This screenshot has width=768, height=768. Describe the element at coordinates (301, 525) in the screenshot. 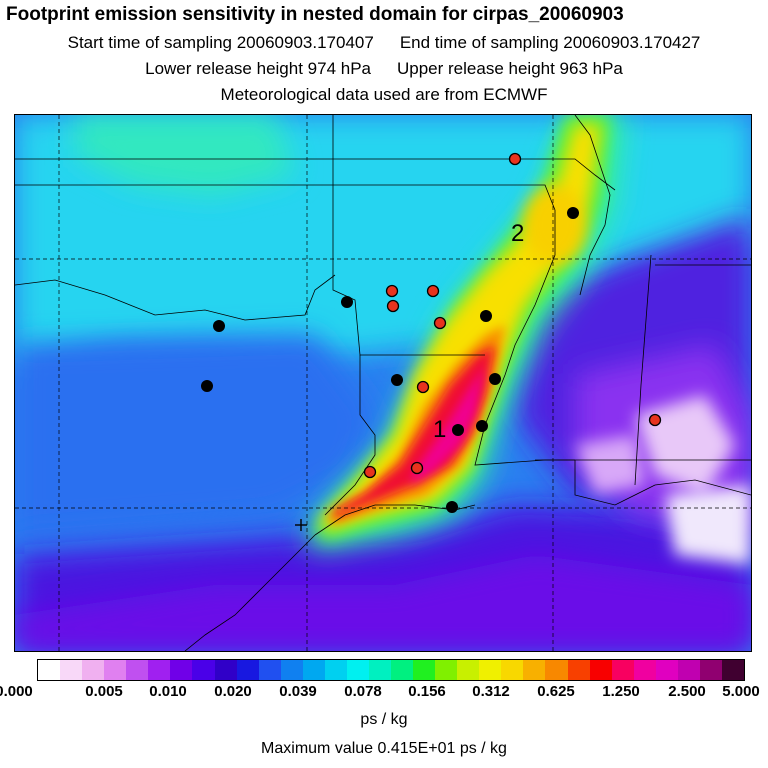

I see `release-point-icon` at that location.